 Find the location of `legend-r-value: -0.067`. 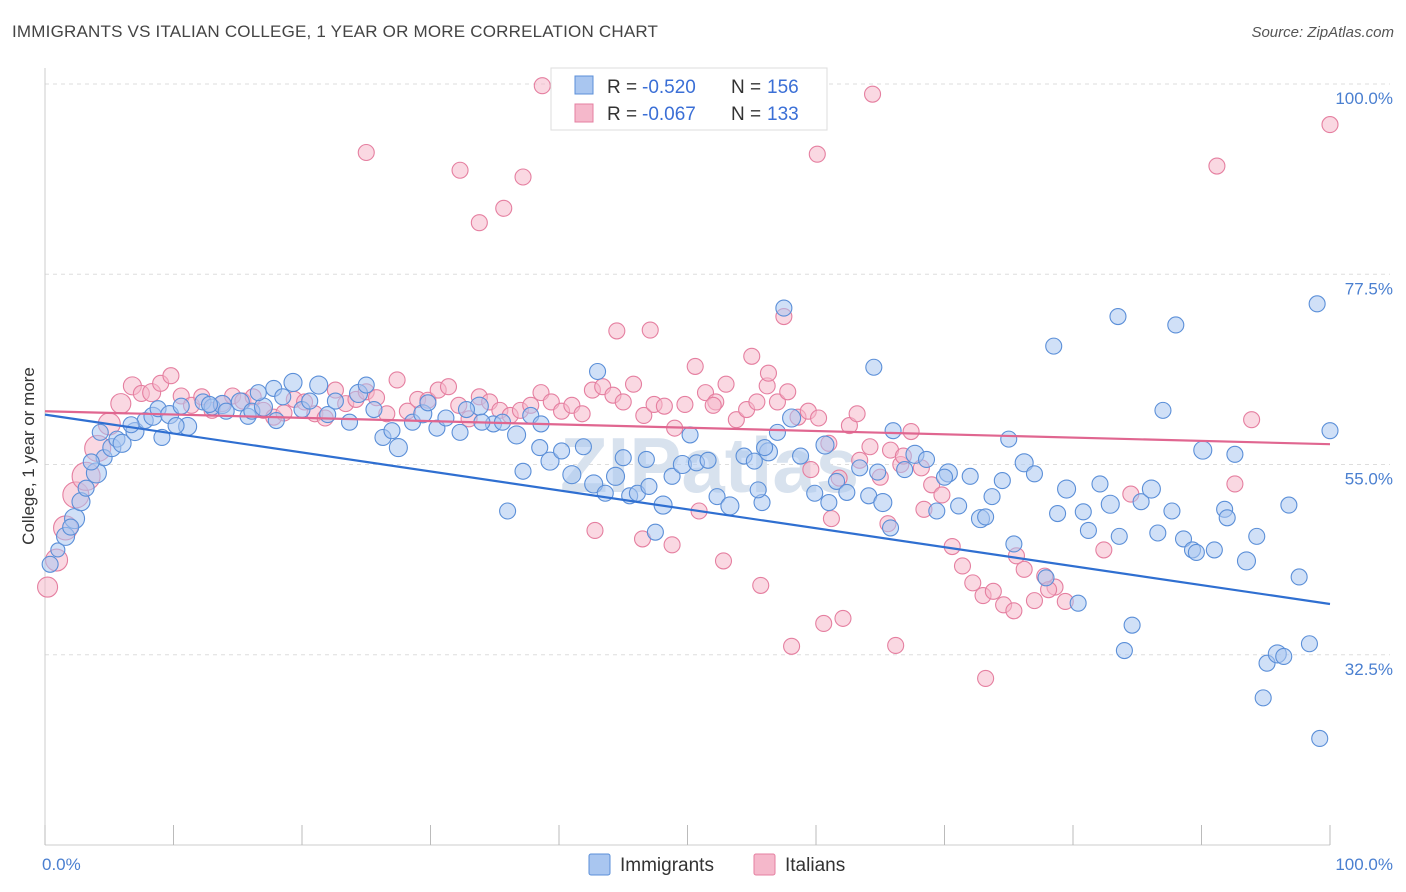

legend-r-value: -0.067 is located at coordinates (669, 114).